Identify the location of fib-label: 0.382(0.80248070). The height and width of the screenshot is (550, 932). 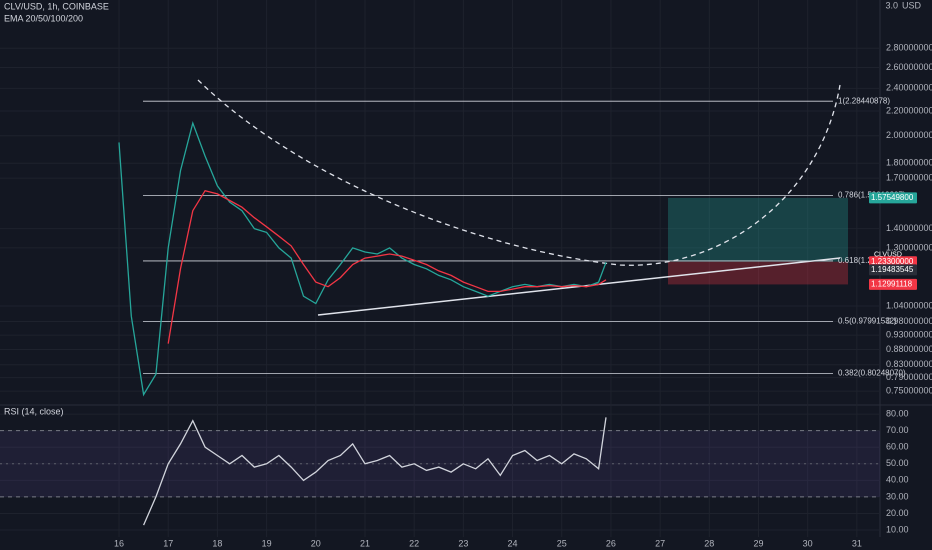
(872, 373).